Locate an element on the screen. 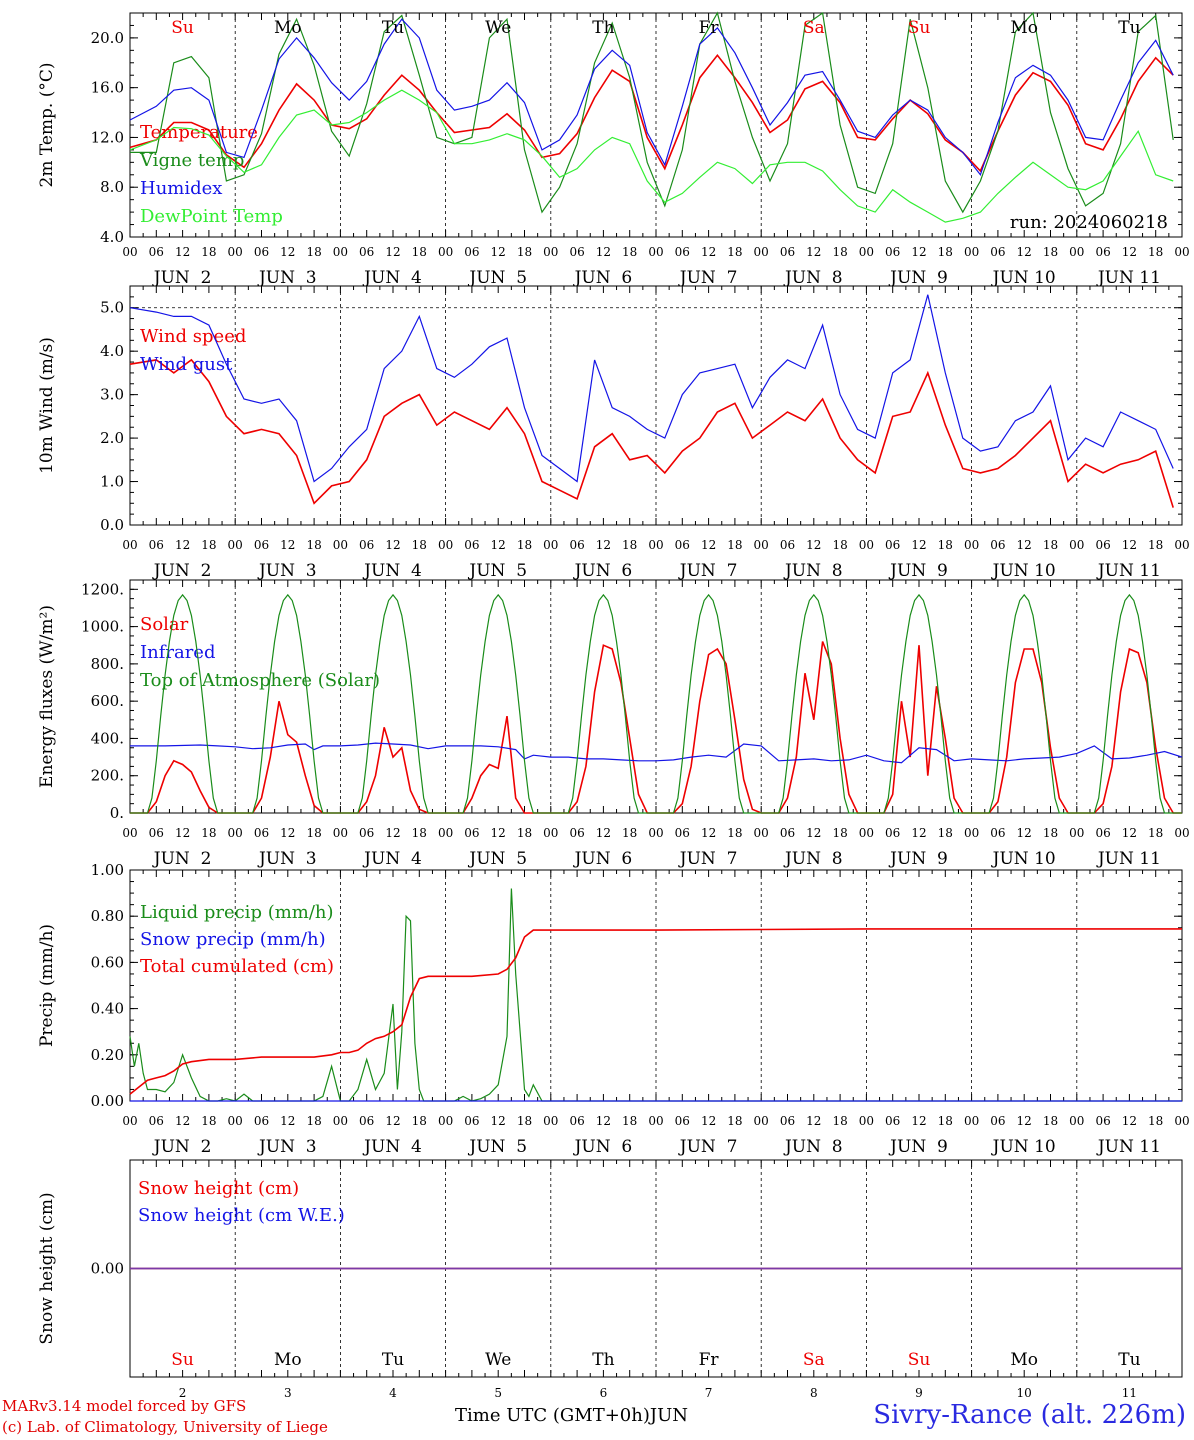 The width and height of the screenshot is (1194, 1440). legend-entry: Infrared is located at coordinates (177, 652).